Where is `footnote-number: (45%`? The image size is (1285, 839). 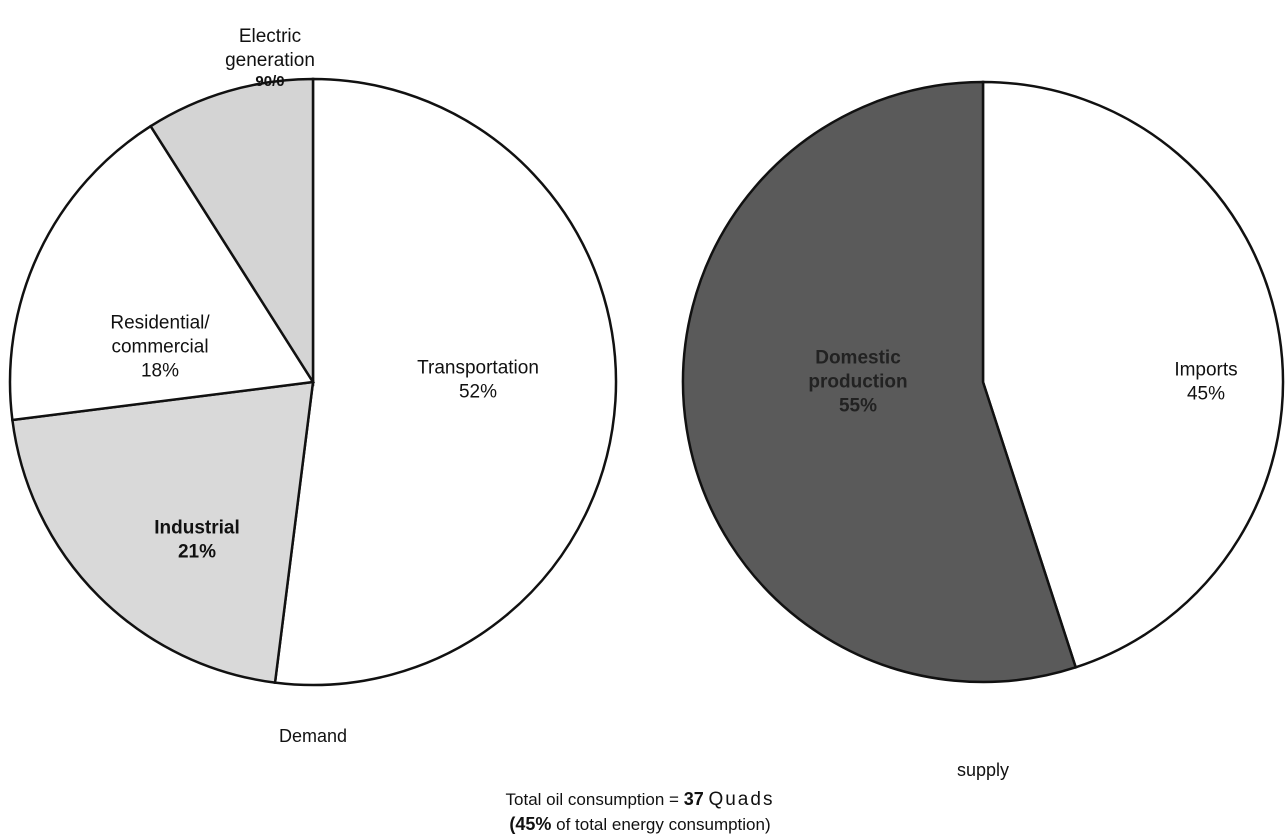 footnote-number: (45% is located at coordinates (530, 823).